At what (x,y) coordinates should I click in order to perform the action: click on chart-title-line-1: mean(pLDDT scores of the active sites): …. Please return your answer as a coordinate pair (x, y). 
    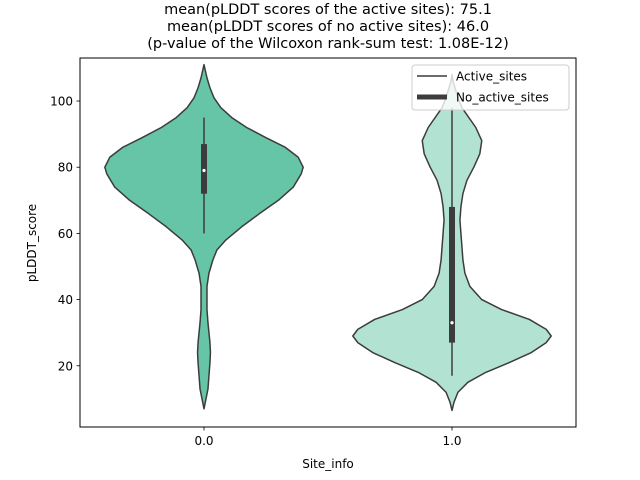
    Looking at the image, I should click on (328, 10).